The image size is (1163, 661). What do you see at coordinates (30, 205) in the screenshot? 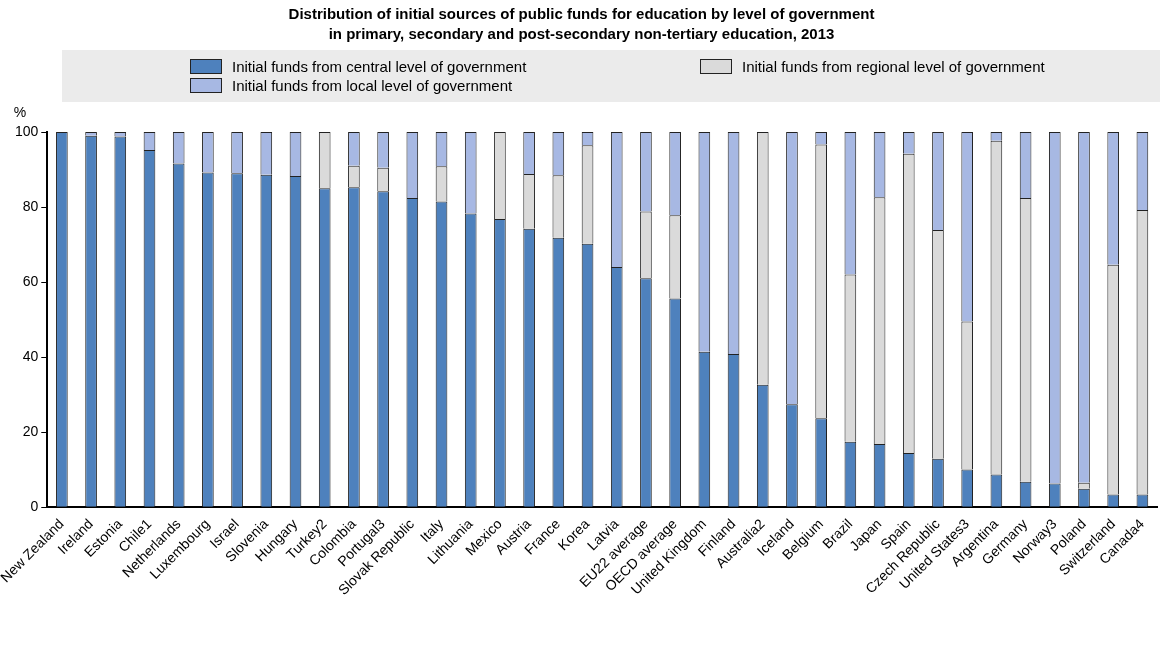
I see `y-tick-label: 80` at bounding box center [30, 205].